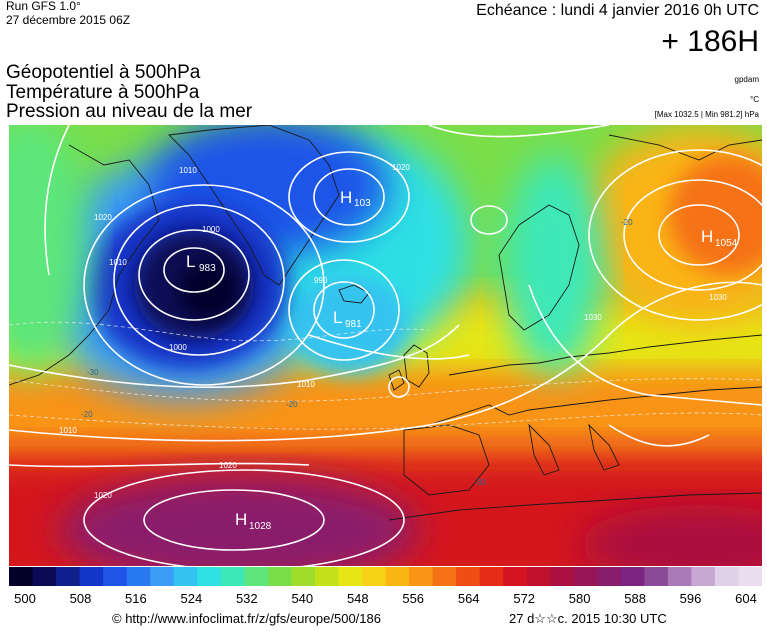 Image resolution: width=767 pixels, height=631 pixels. What do you see at coordinates (691, 598) in the screenshot?
I see `color-scale-tick-label: 596` at bounding box center [691, 598].